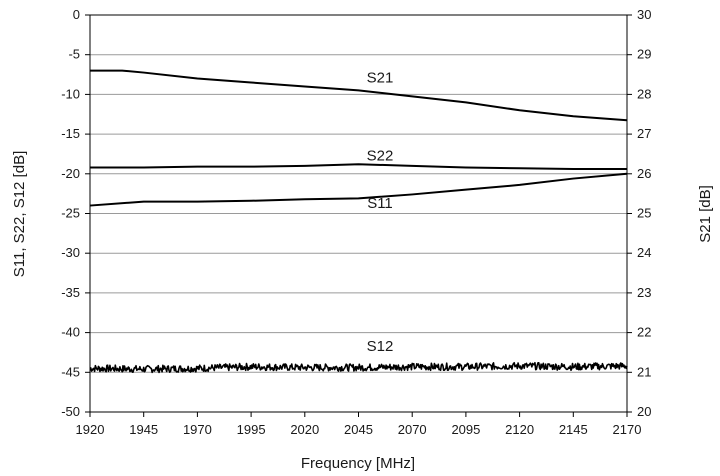 This screenshot has width=720, height=476. I want to click on x-tick-label: 1920, so click(90, 429).